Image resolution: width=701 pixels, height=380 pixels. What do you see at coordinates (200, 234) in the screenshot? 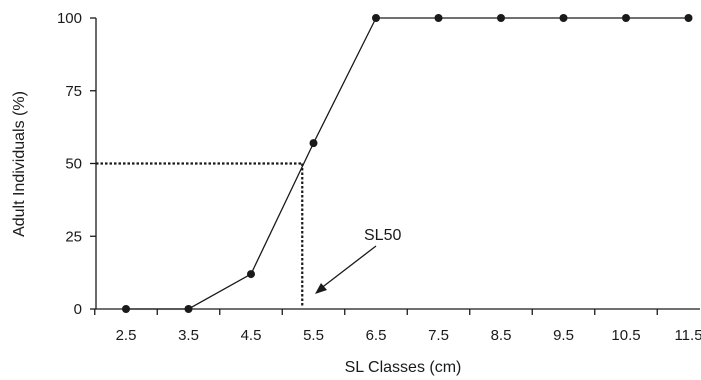
I see `sl50-guide-lines` at bounding box center [200, 234].